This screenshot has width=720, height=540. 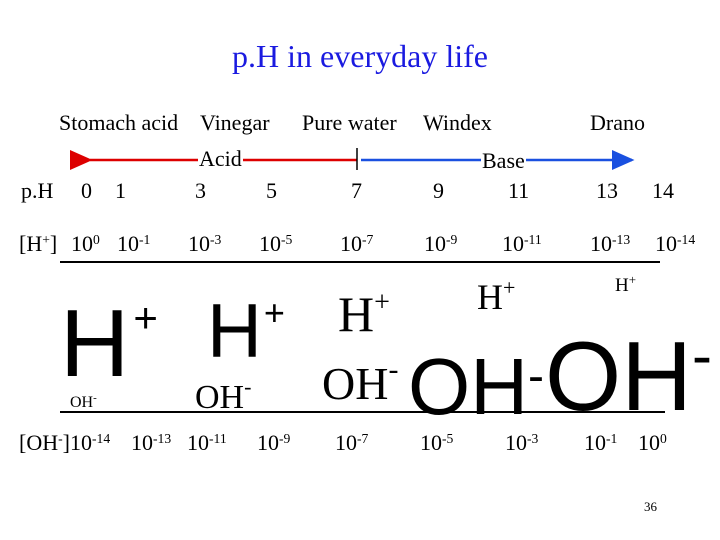 What do you see at coordinates (37, 190) in the screenshot?
I see `ph-row-label: p.H` at bounding box center [37, 190].